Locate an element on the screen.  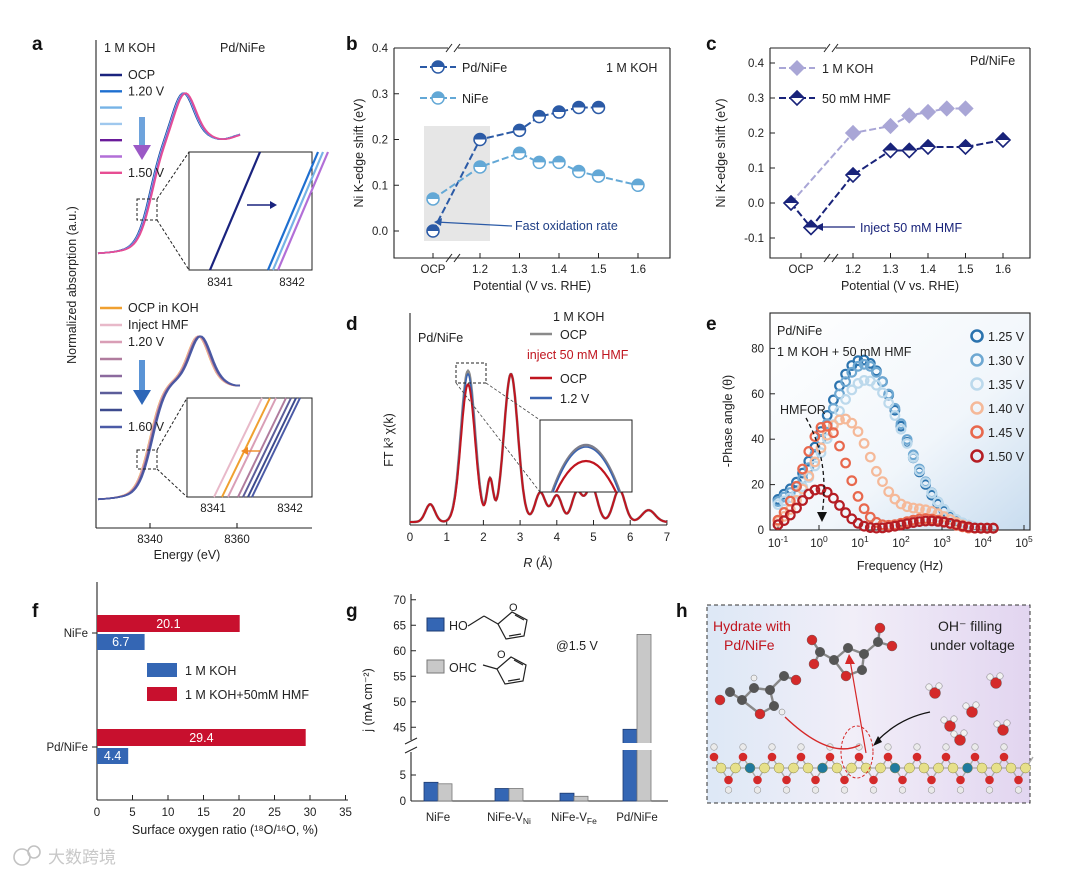
panel-a-bottom-spectra is located at coordinates (169, 418).